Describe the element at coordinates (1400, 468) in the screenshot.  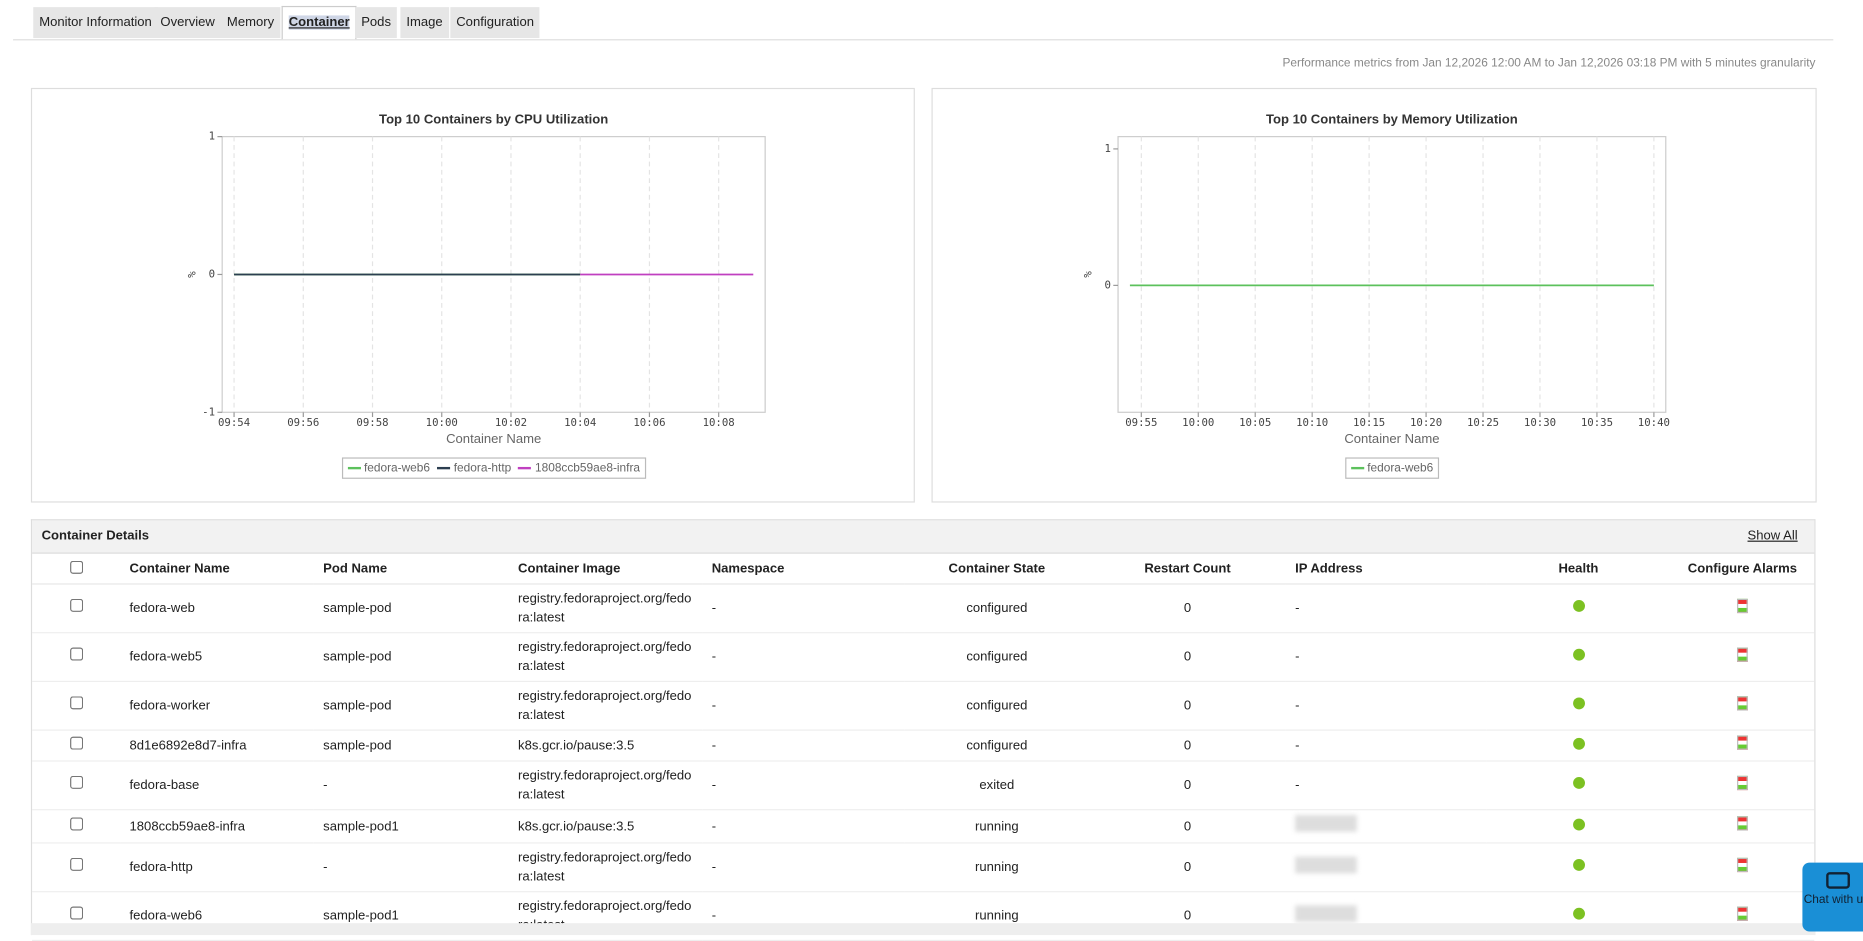
I see `legend-label: fedora-web6` at that location.